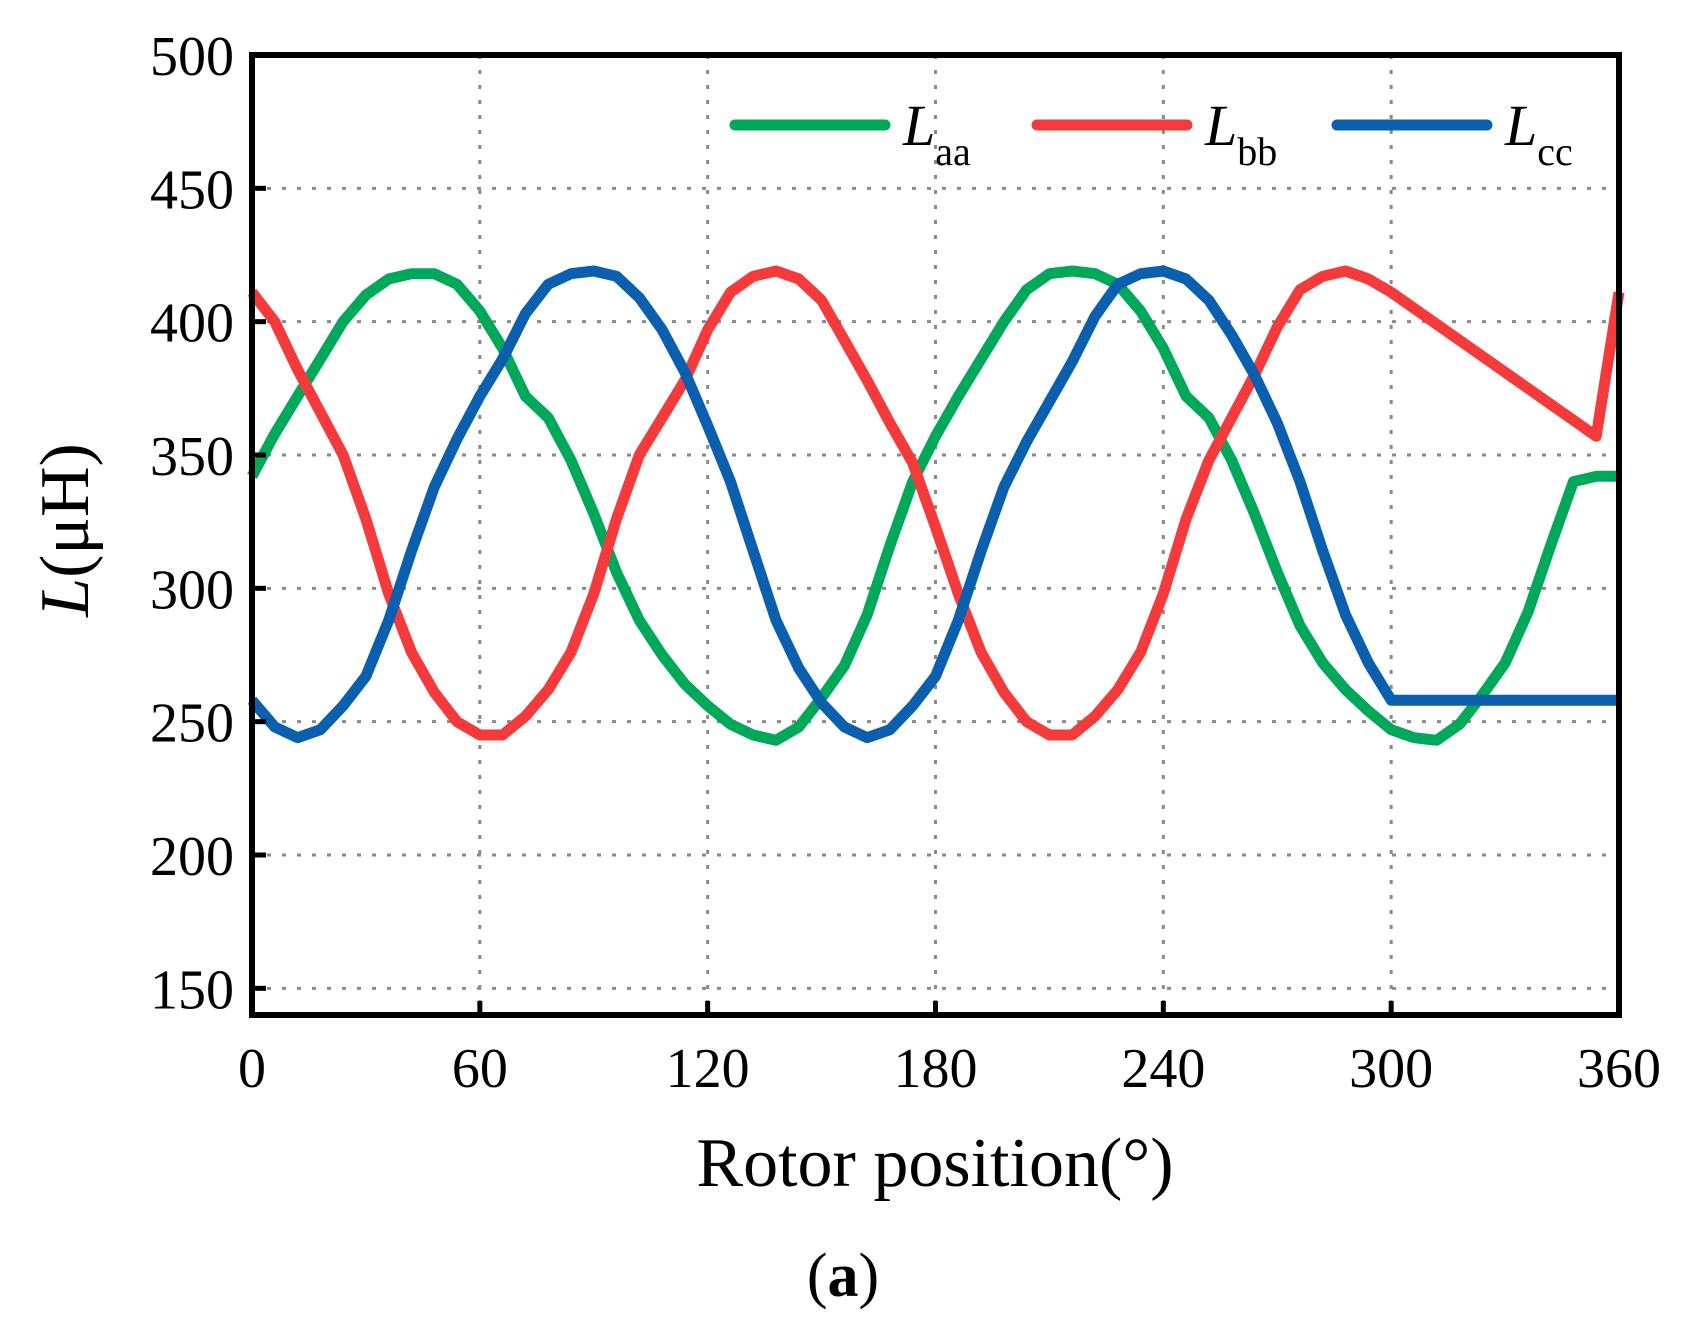 This screenshot has width=1687, height=1334. Describe the element at coordinates (708, 1069) in the screenshot. I see `x-tick-label: 120` at that location.